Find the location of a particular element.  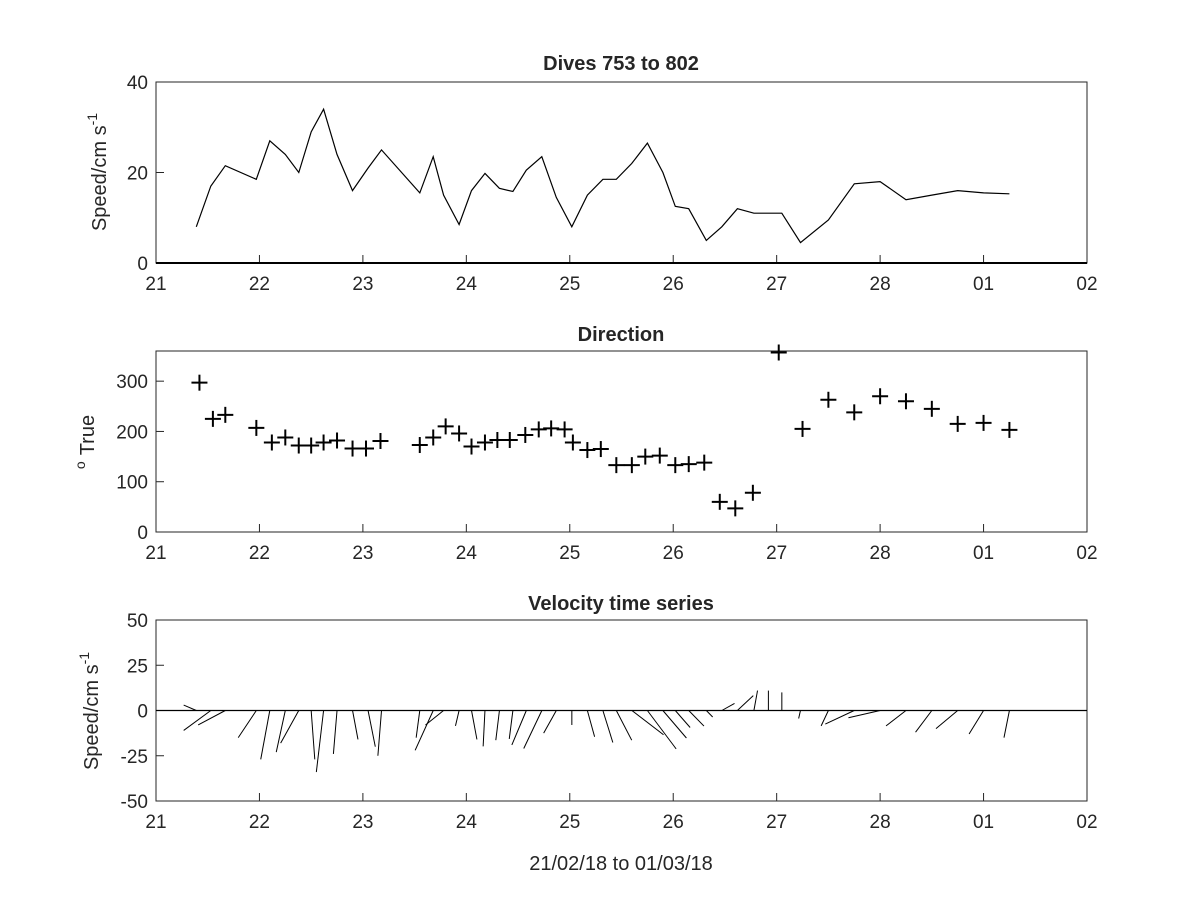

speed-y-axis-label-text: Speed/cm s is located at coordinates (100, 178).